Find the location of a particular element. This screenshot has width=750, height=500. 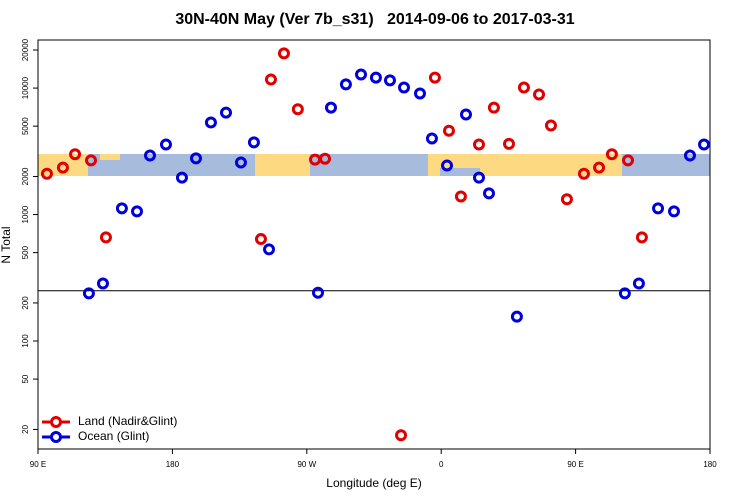

legend-label: Land (Nadir&Glint) is located at coordinates (127, 421).